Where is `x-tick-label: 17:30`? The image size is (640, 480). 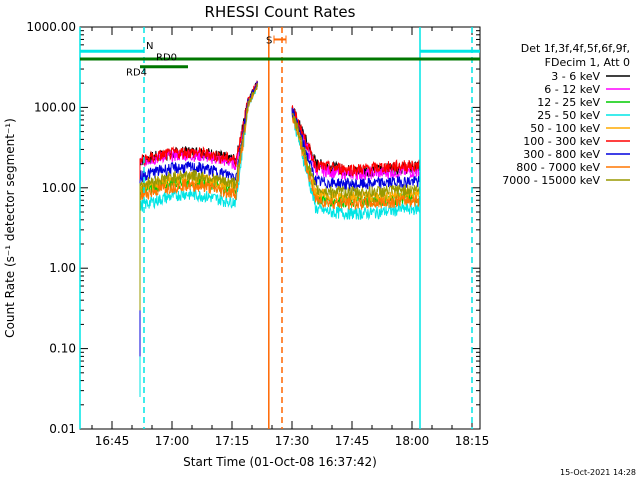 x-tick-label: 17:30 is located at coordinates (292, 441).